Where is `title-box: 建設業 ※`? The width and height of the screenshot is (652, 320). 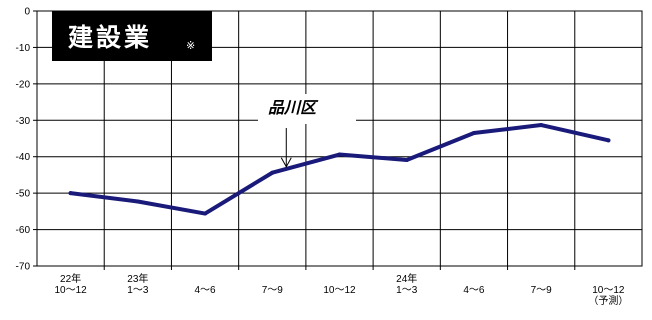 title-box: 建設業 ※ is located at coordinates (132, 36).